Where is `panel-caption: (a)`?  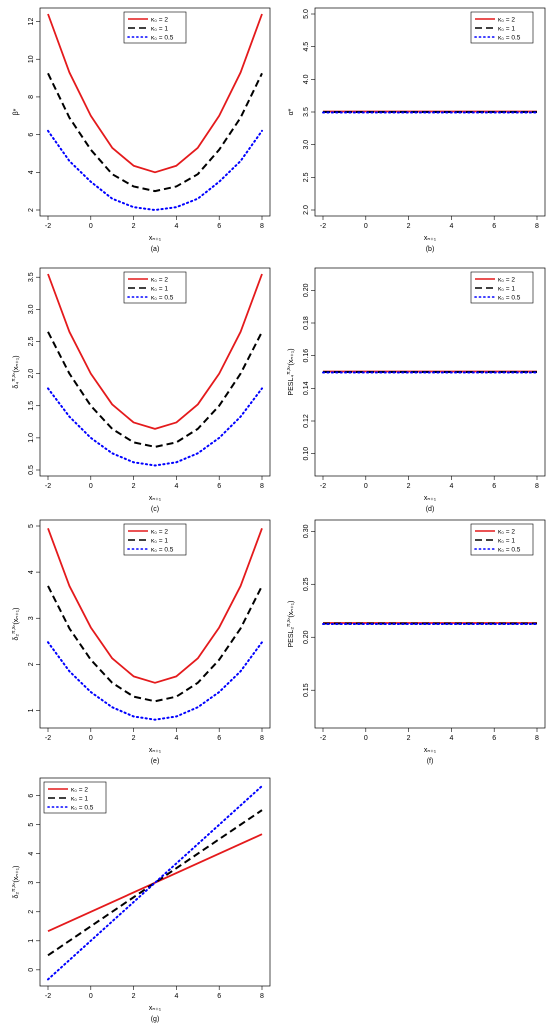
panel-caption: (a) is located at coordinates (155, 249).